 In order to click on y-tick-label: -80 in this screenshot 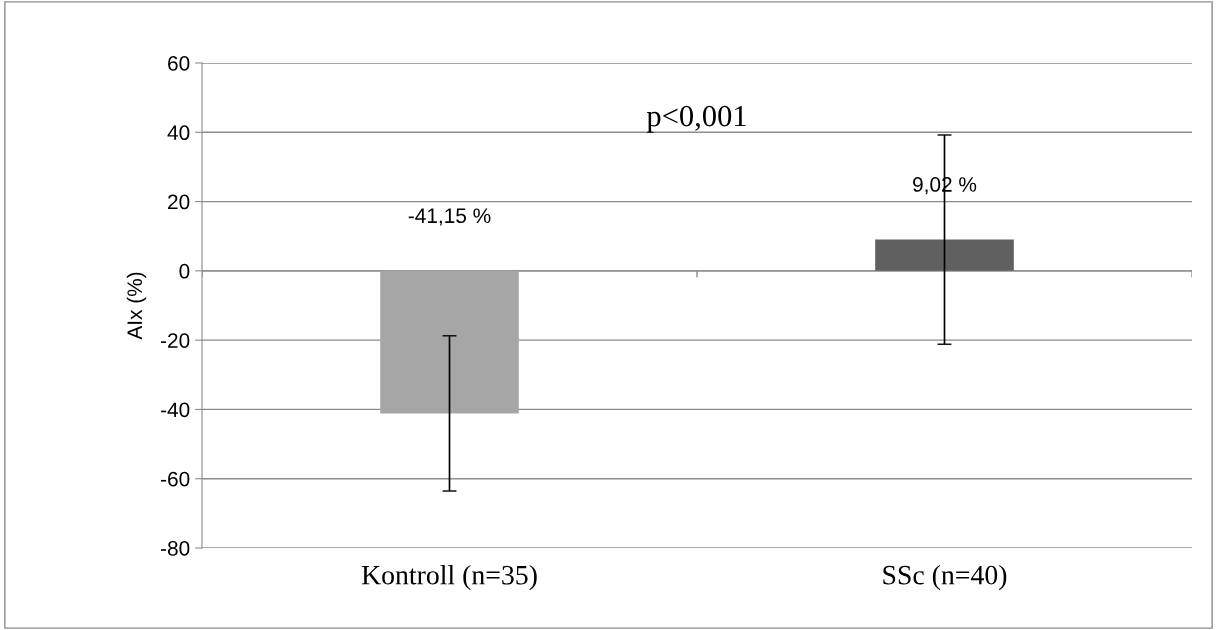, I will do `click(175, 548)`.